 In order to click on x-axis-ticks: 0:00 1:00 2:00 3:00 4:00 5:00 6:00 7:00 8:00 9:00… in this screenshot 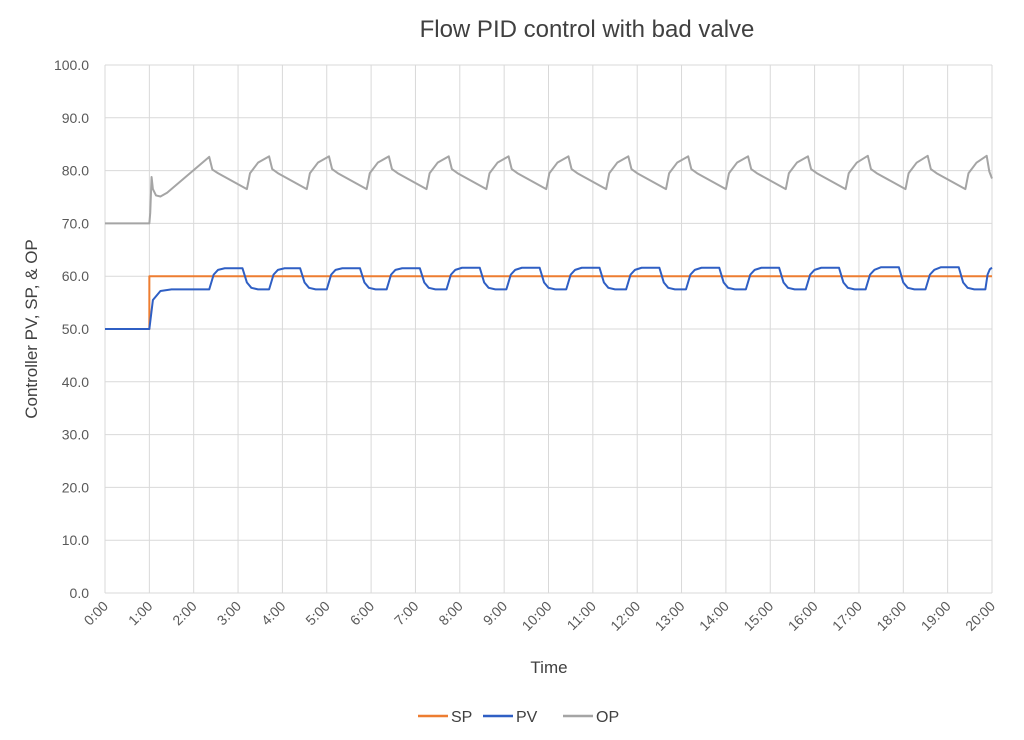, I will do `click(540, 616)`.